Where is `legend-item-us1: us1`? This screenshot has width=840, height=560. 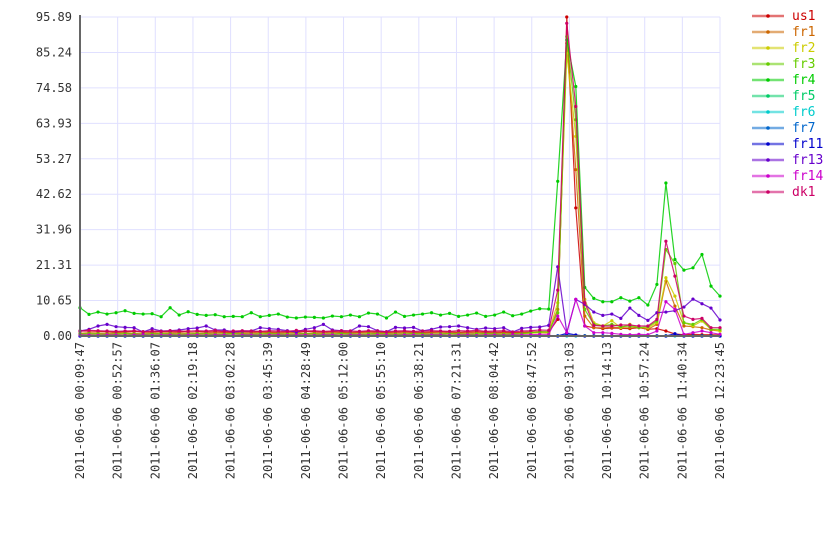
legend-item-us1: us1 is located at coordinates (783, 16).